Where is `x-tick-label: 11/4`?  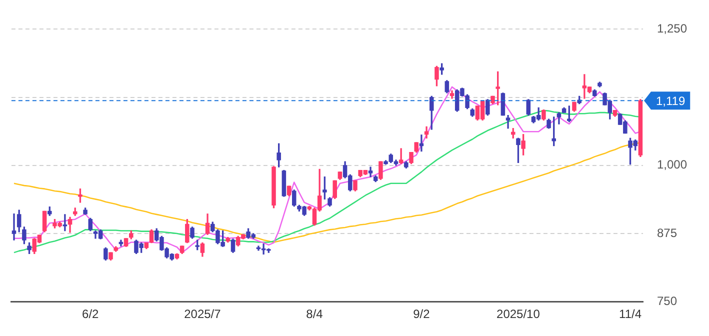 x-tick-label: 11/4 is located at coordinates (630, 314).